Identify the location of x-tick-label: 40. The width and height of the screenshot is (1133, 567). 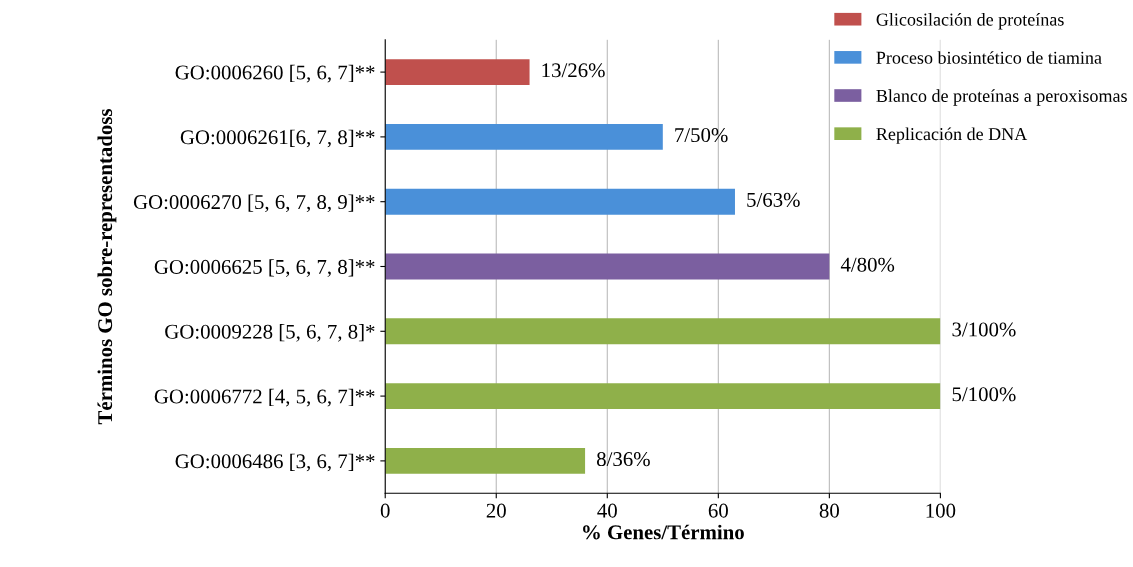
(607, 510).